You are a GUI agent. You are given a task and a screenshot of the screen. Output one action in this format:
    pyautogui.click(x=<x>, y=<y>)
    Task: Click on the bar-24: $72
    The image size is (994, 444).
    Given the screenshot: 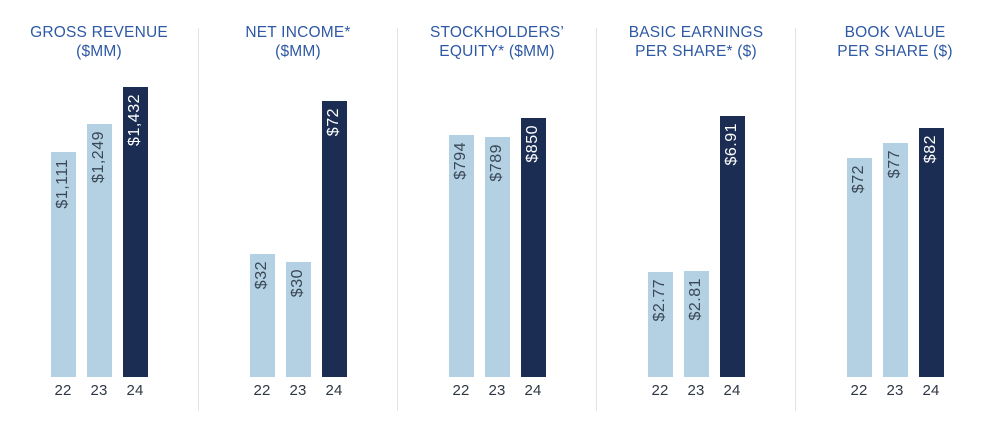 What is the action you would take?
    pyautogui.click(x=334, y=239)
    